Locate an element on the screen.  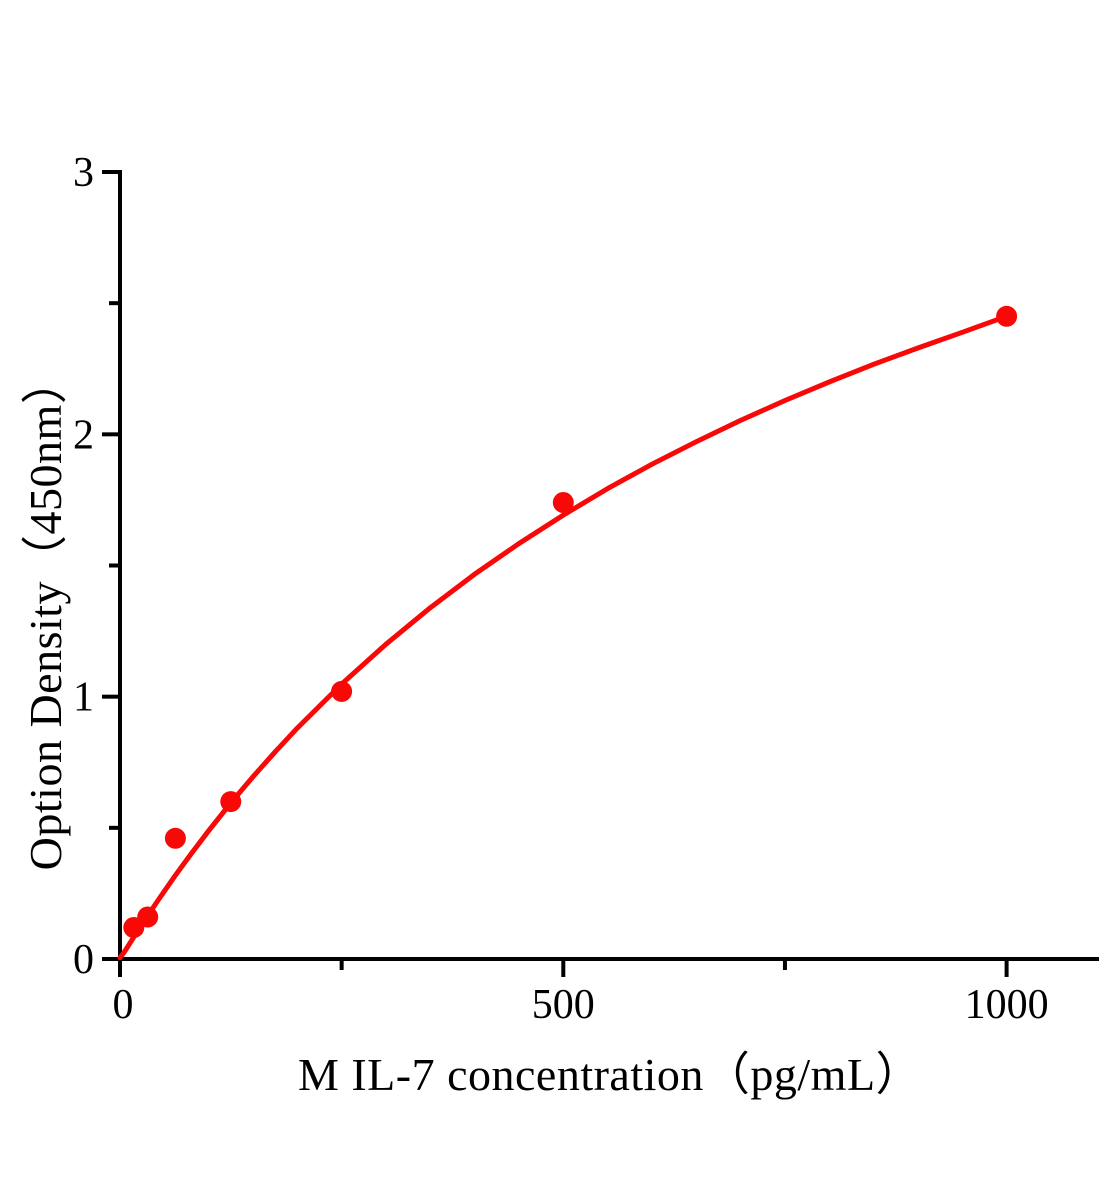
y-axis-title: Option Density（450nm） is located at coordinates (45, 614).